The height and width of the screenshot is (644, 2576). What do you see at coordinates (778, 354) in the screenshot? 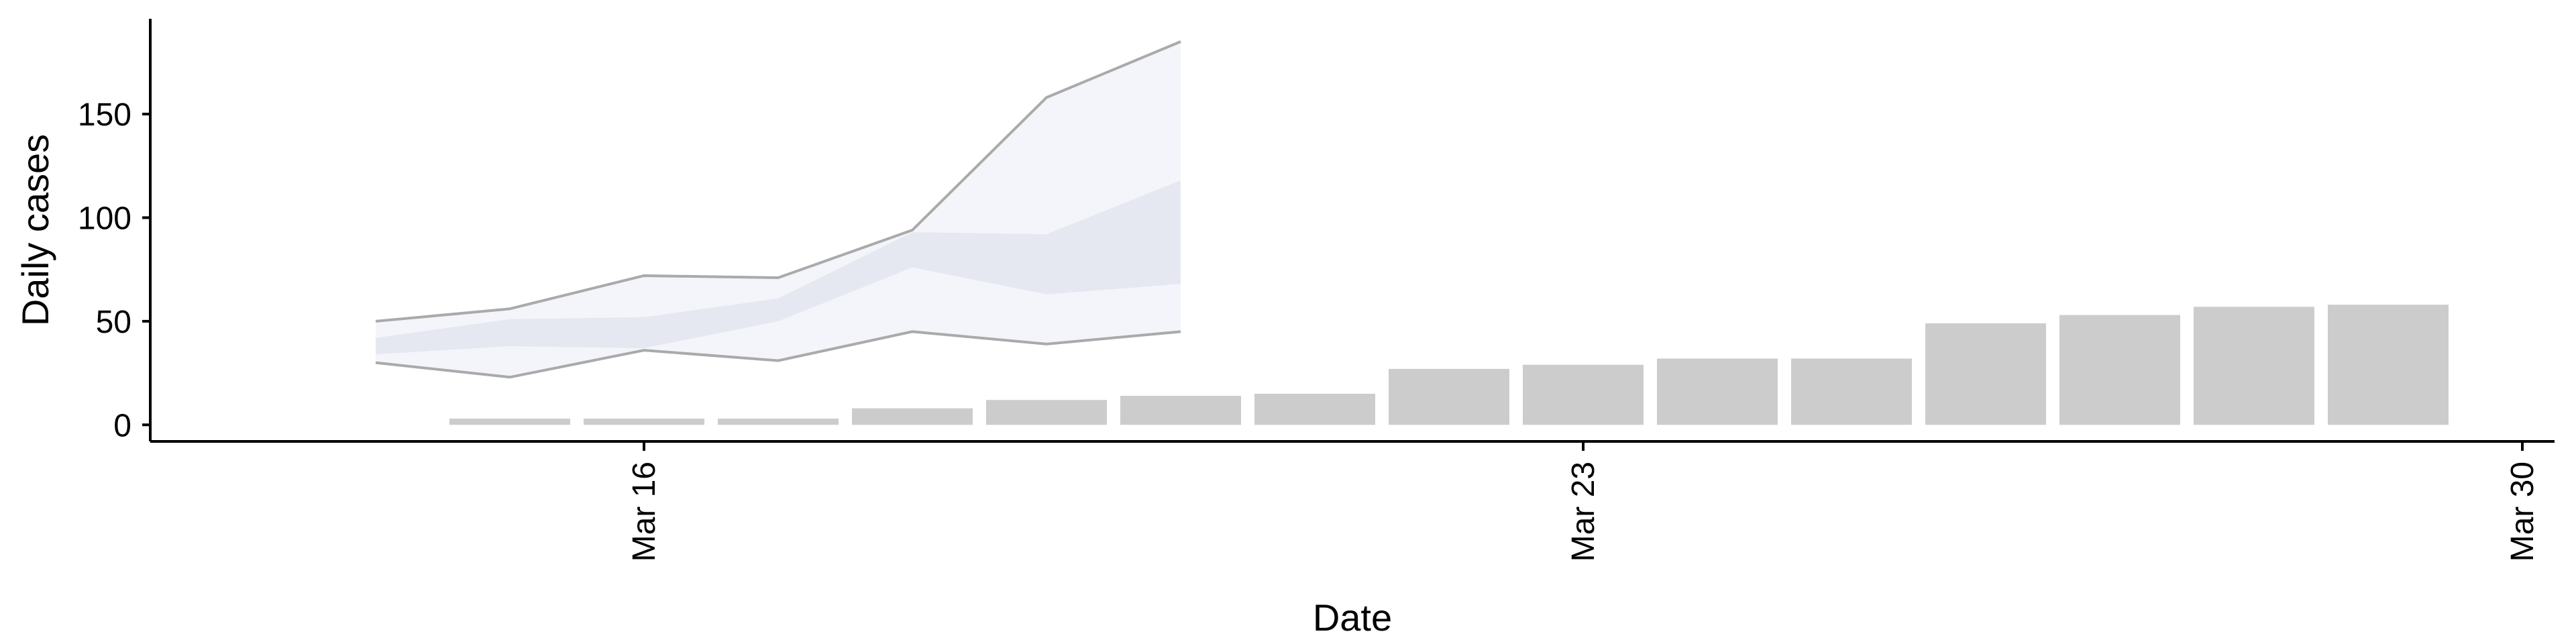
I see `outer-lower-line` at bounding box center [778, 354].